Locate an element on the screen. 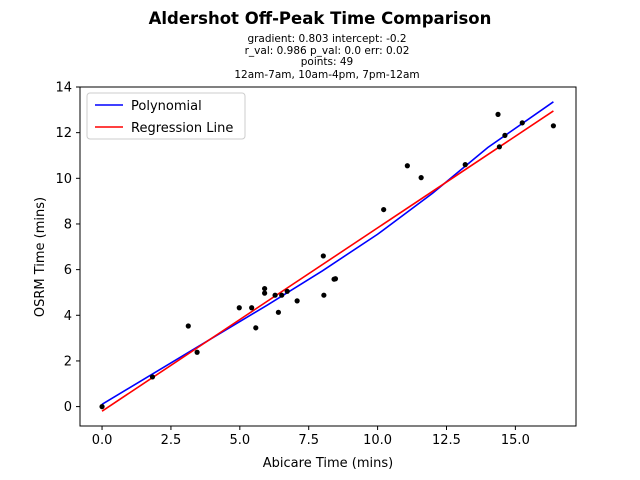 This screenshot has height=480, width=640. x-tick-label: 5.0 is located at coordinates (239, 440).